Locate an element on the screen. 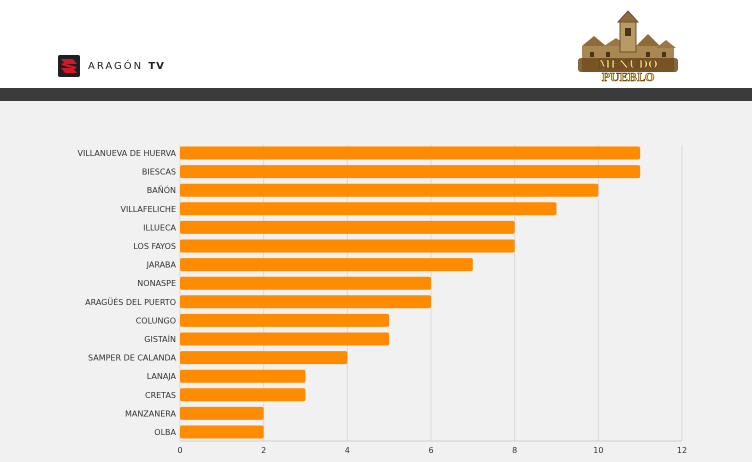 The width and height of the screenshot is (752, 462). x-tick-label: 12 is located at coordinates (682, 450).